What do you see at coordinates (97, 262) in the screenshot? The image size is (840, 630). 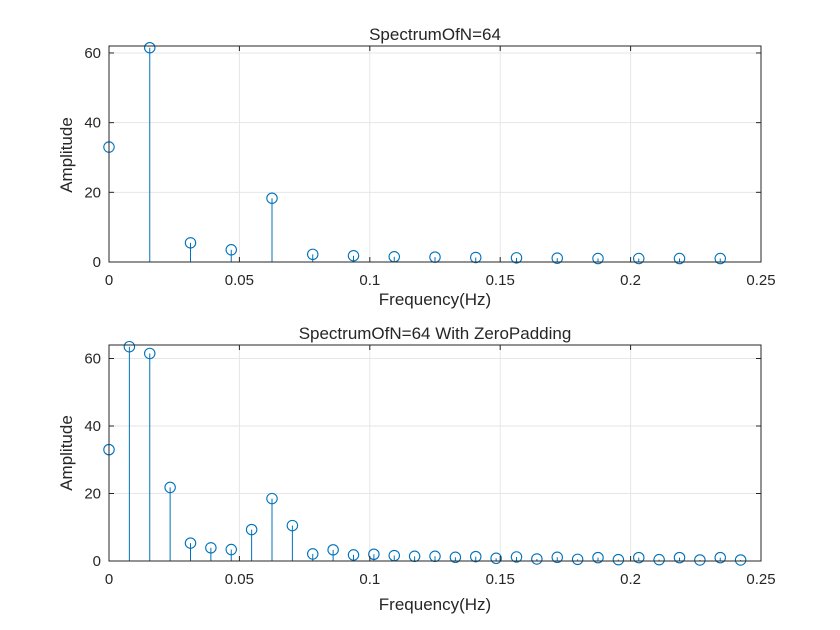 I see `top-y-tick-label: 0` at bounding box center [97, 262].